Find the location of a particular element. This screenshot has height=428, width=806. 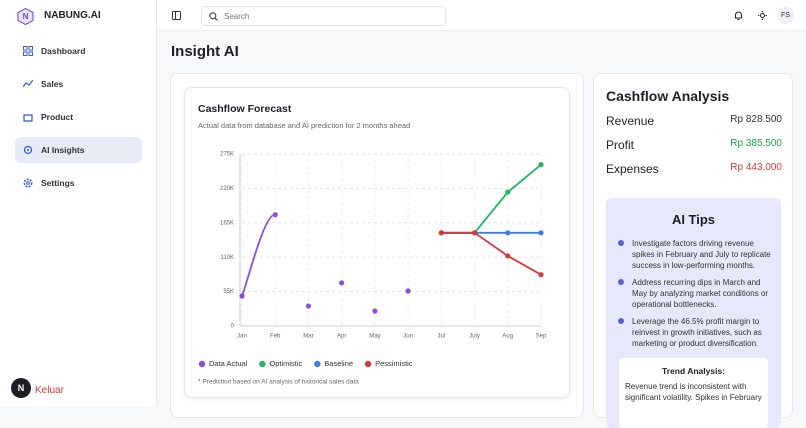

x-tick-label: Aug is located at coordinates (507, 337).